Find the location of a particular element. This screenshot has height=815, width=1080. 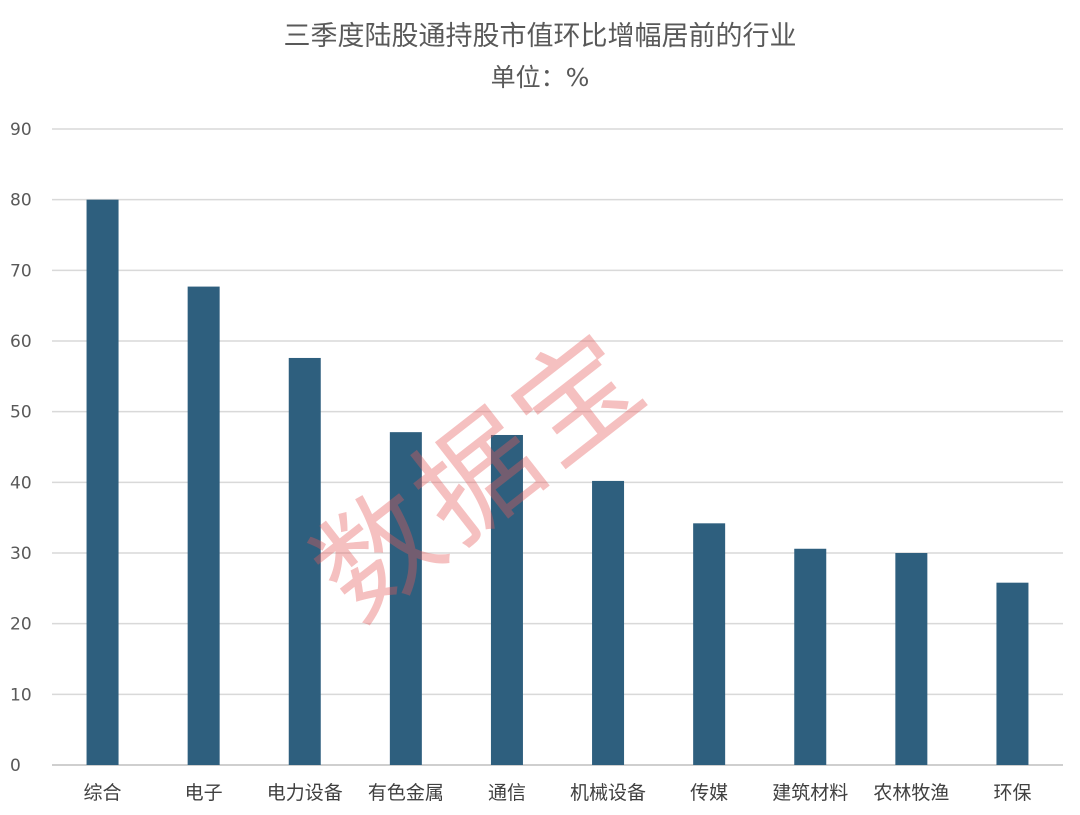

bar-环保 is located at coordinates (1012, 673).